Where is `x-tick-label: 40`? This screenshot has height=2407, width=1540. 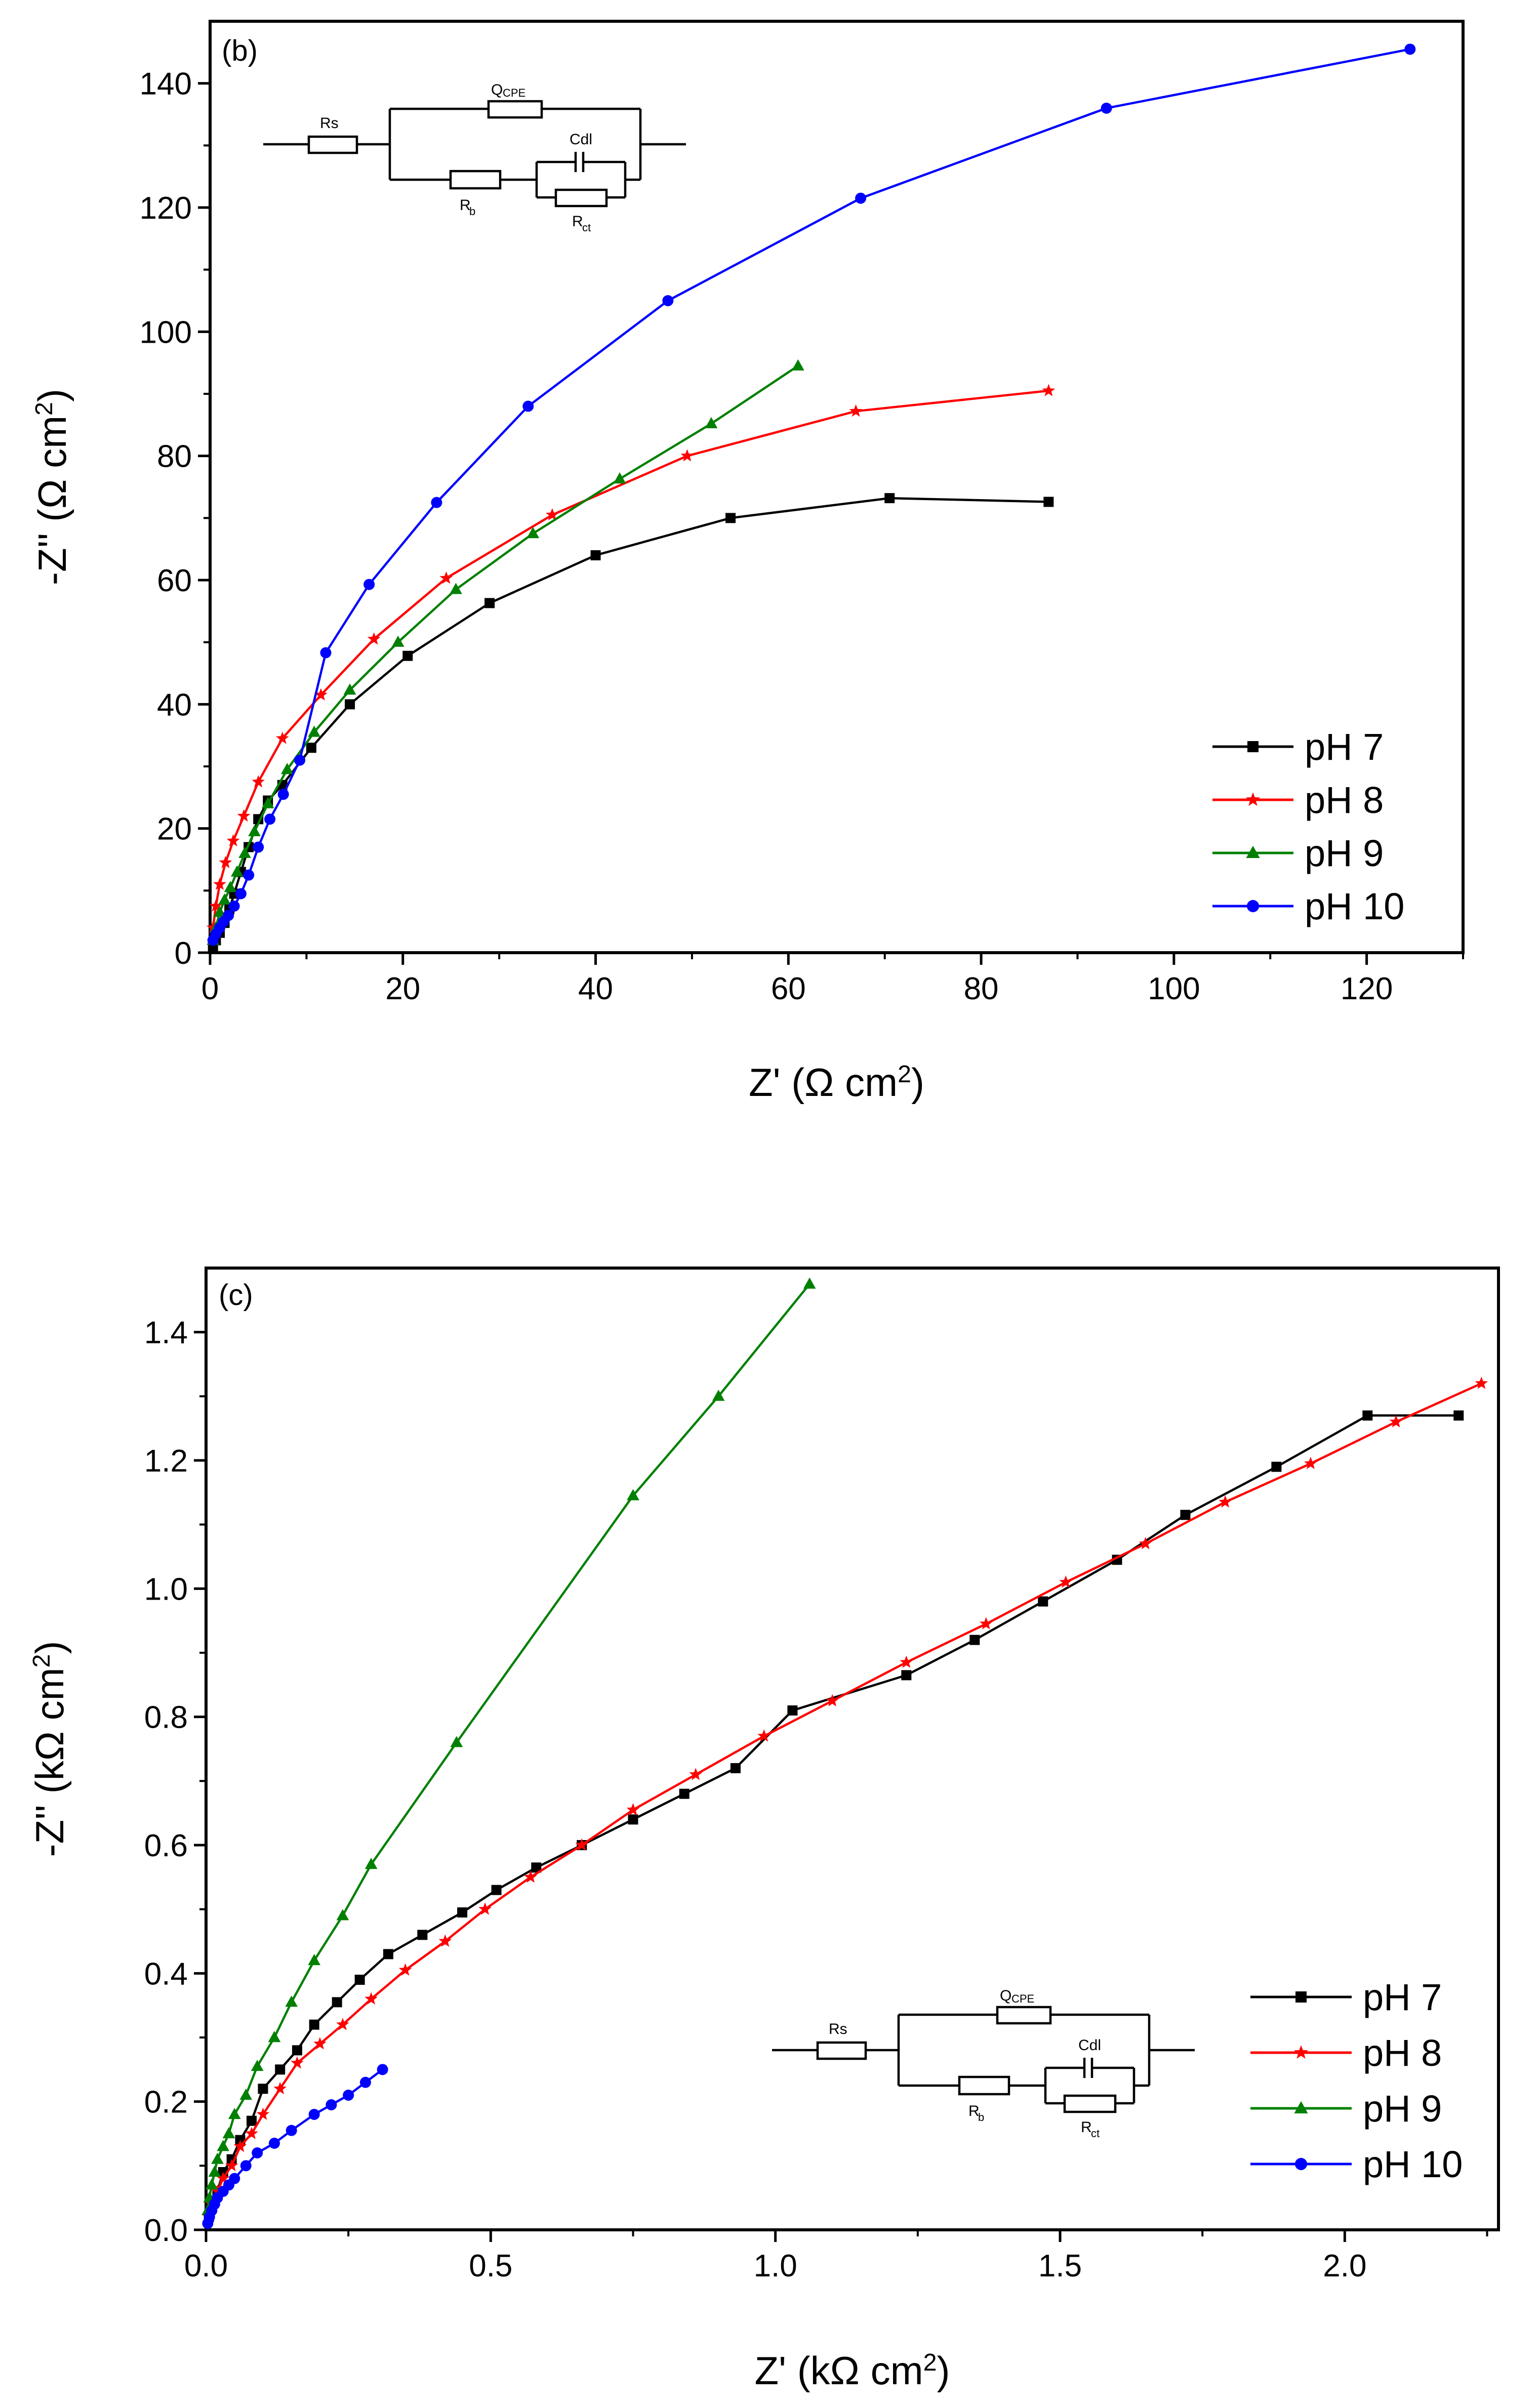
x-tick-label: 40 is located at coordinates (595, 988).